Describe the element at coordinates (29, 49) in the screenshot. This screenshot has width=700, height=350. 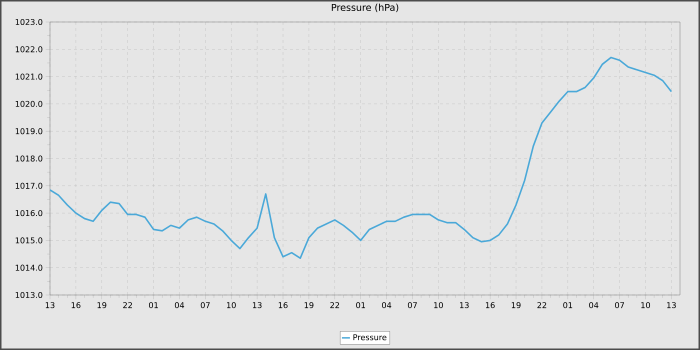
I see `y-tick-label: 1022.0` at that location.